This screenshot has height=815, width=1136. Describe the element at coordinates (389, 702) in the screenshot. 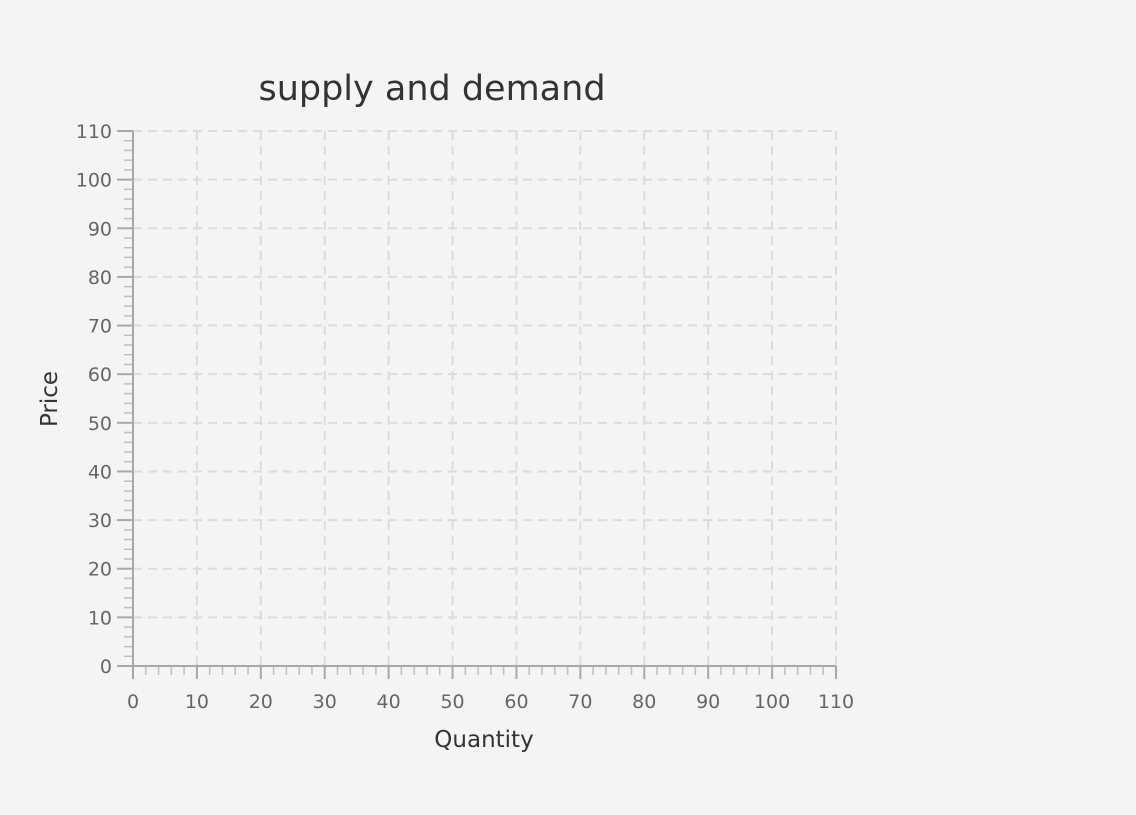

I see `x-tick-label-40: 40` at that location.